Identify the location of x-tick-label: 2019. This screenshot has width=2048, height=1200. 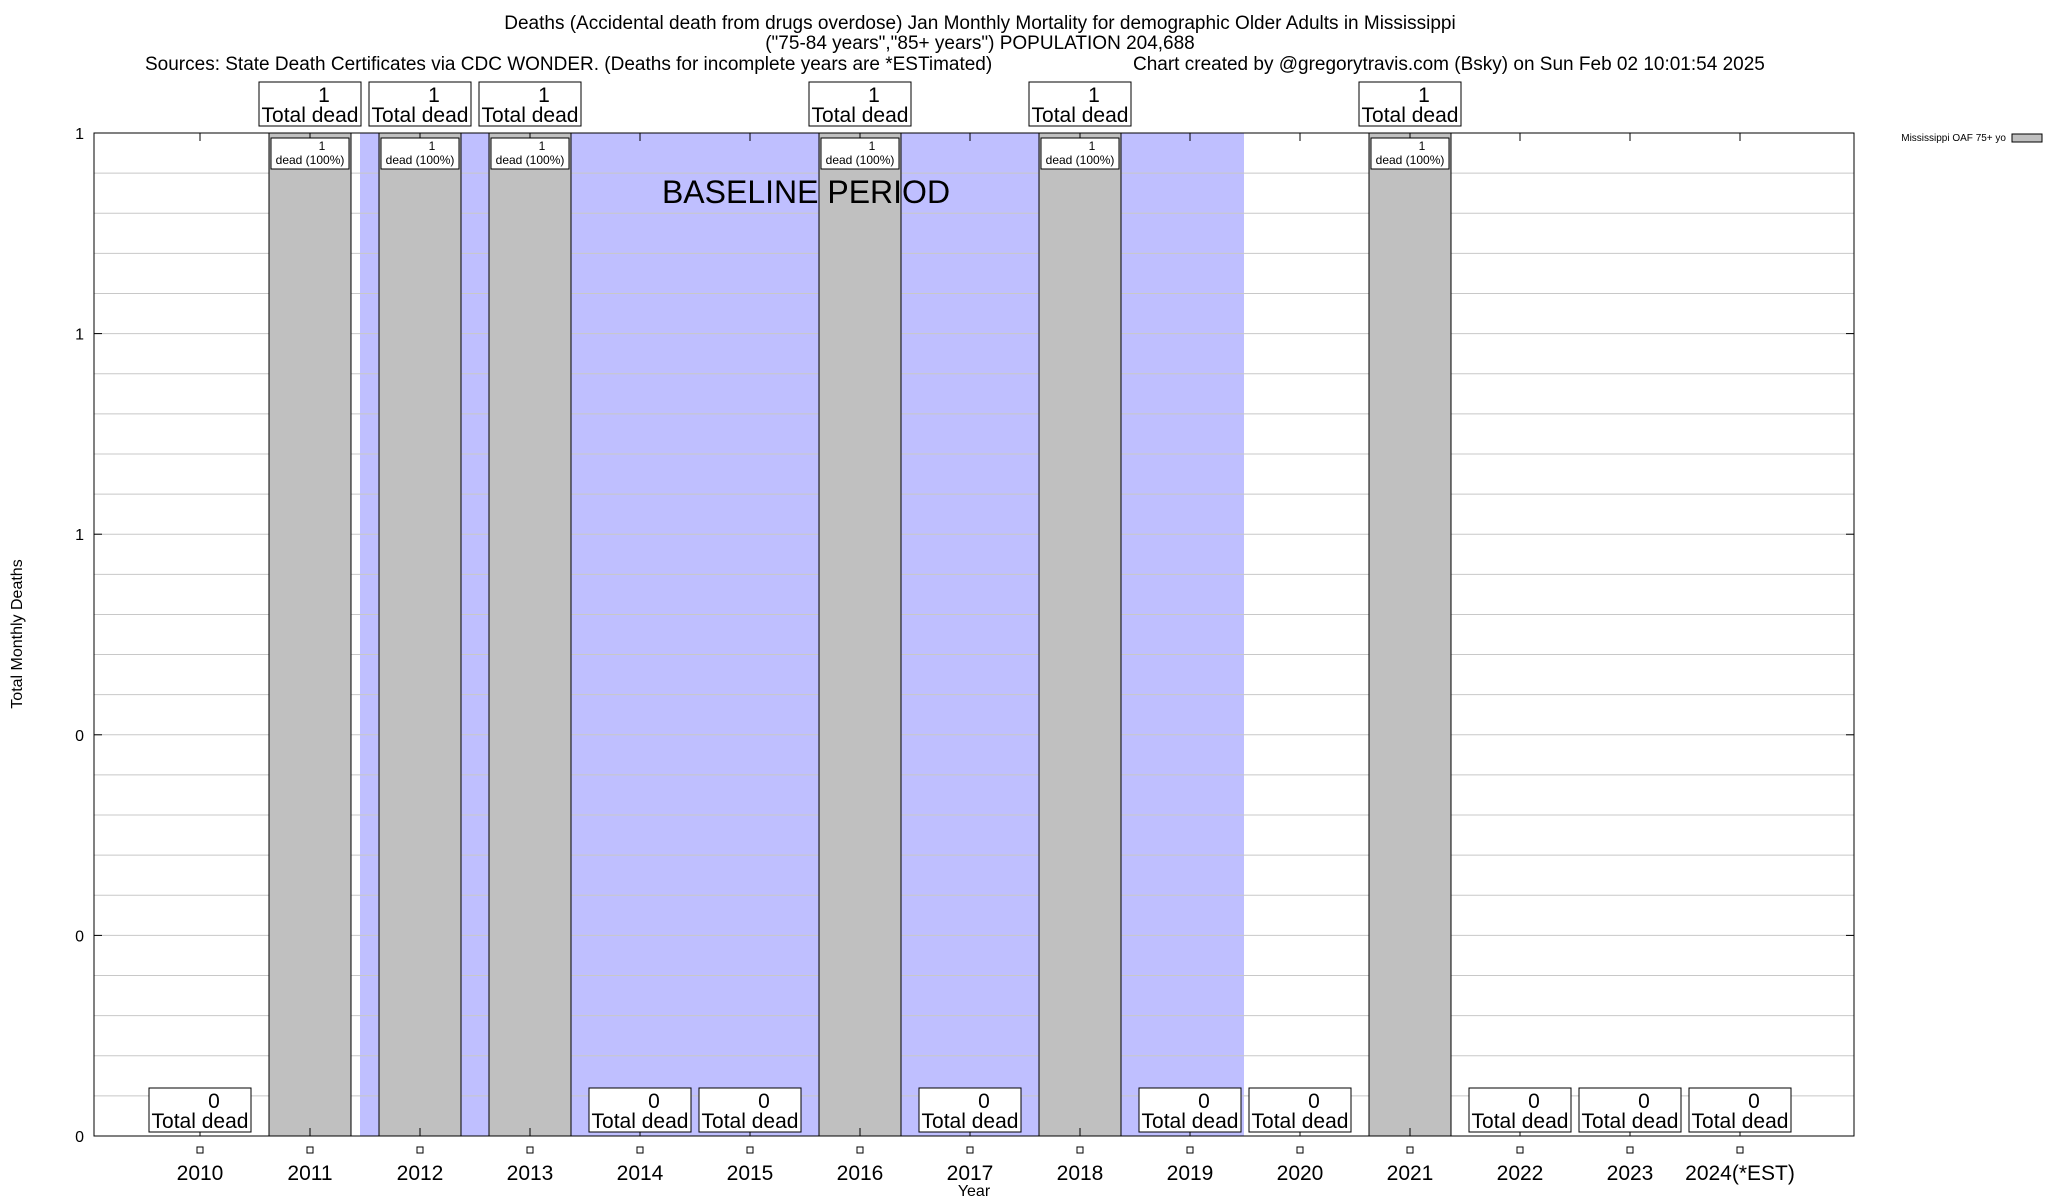
(1190, 1173).